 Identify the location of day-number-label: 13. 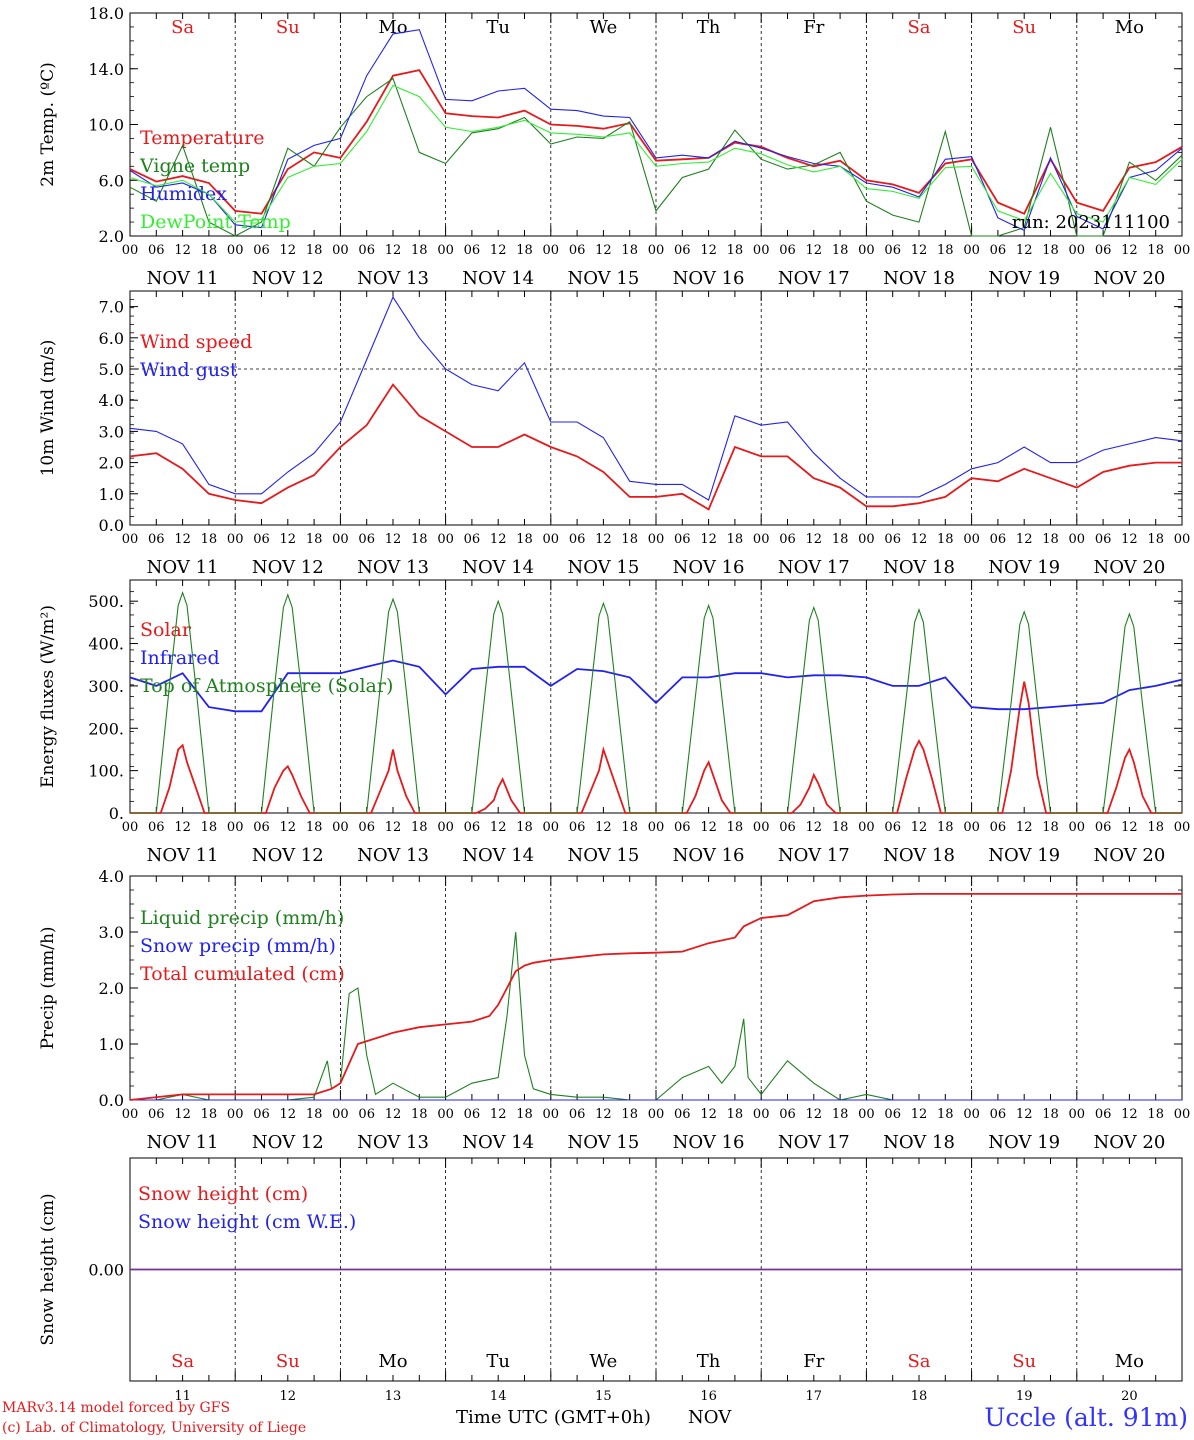
(393, 1394).